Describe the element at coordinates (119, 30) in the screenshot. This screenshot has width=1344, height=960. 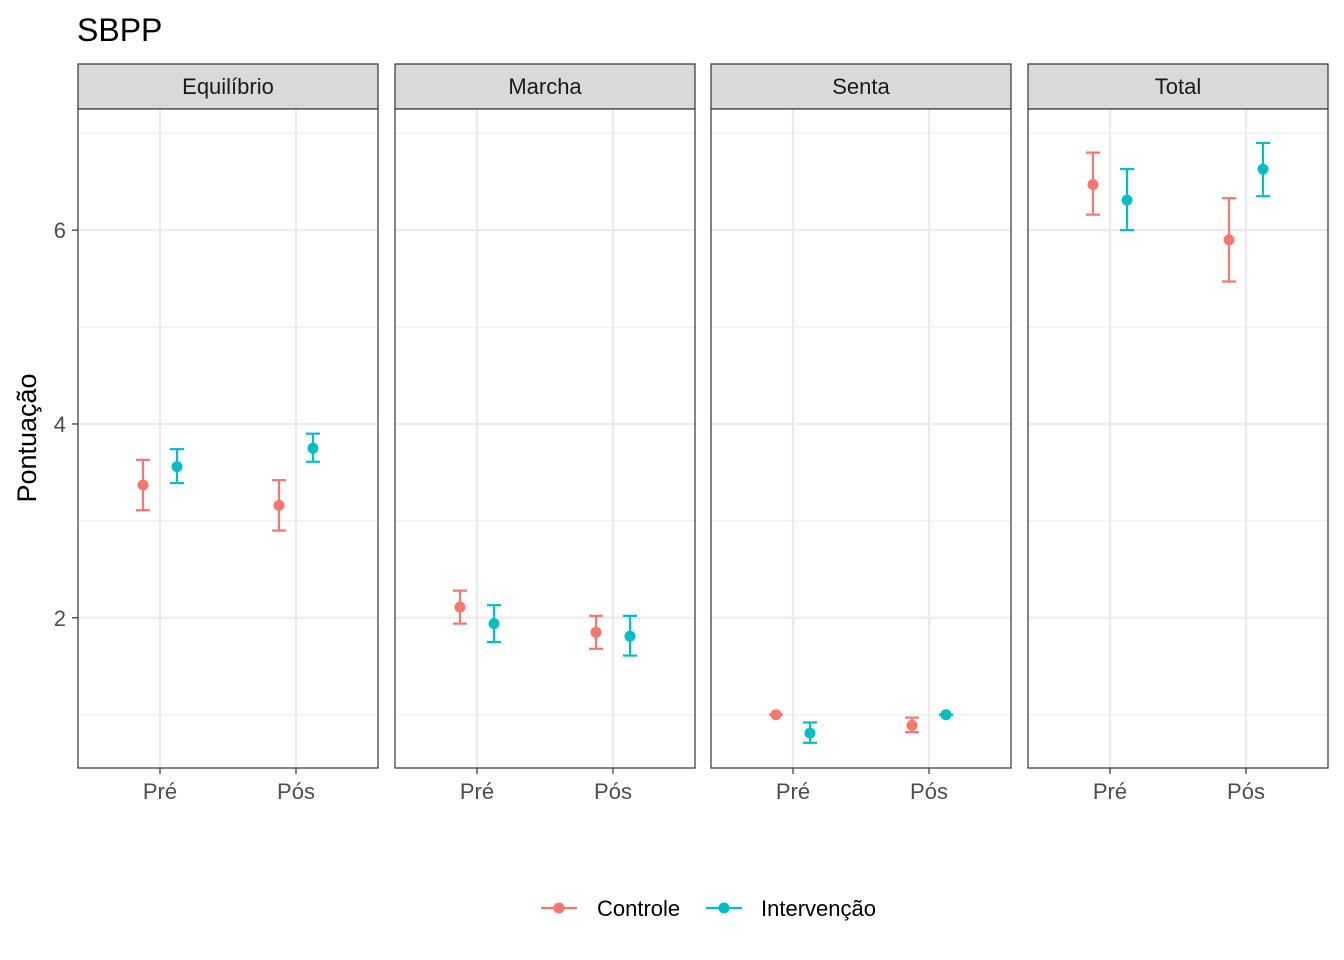
I see `chart-title: SBPP` at that location.